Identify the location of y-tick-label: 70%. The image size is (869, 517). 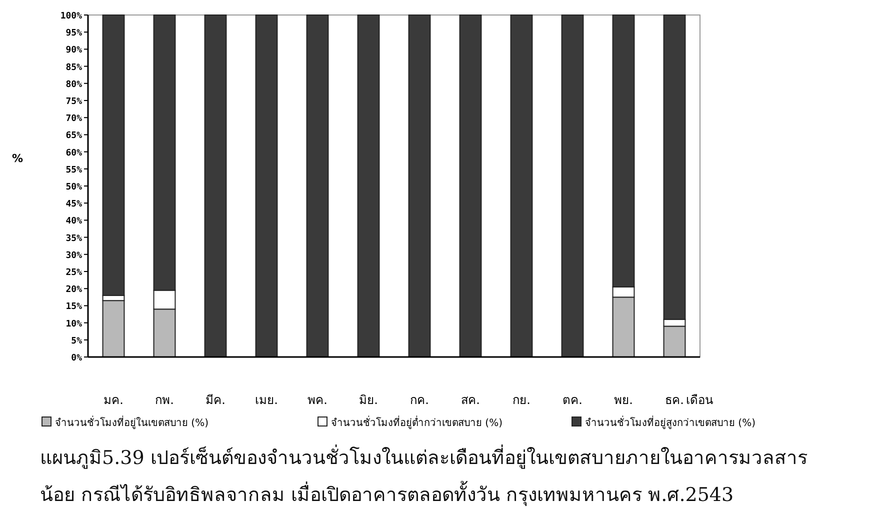
(74, 119).